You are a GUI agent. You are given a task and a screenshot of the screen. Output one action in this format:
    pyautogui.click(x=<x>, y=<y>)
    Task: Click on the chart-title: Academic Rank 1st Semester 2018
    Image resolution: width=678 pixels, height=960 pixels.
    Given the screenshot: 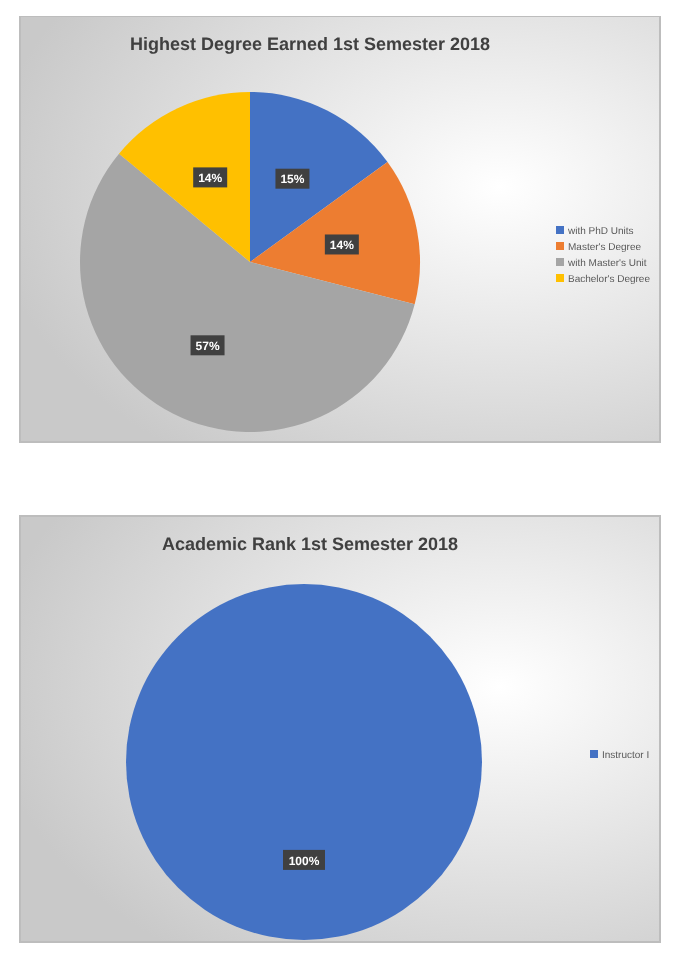 What is the action you would take?
    pyautogui.click(x=310, y=544)
    